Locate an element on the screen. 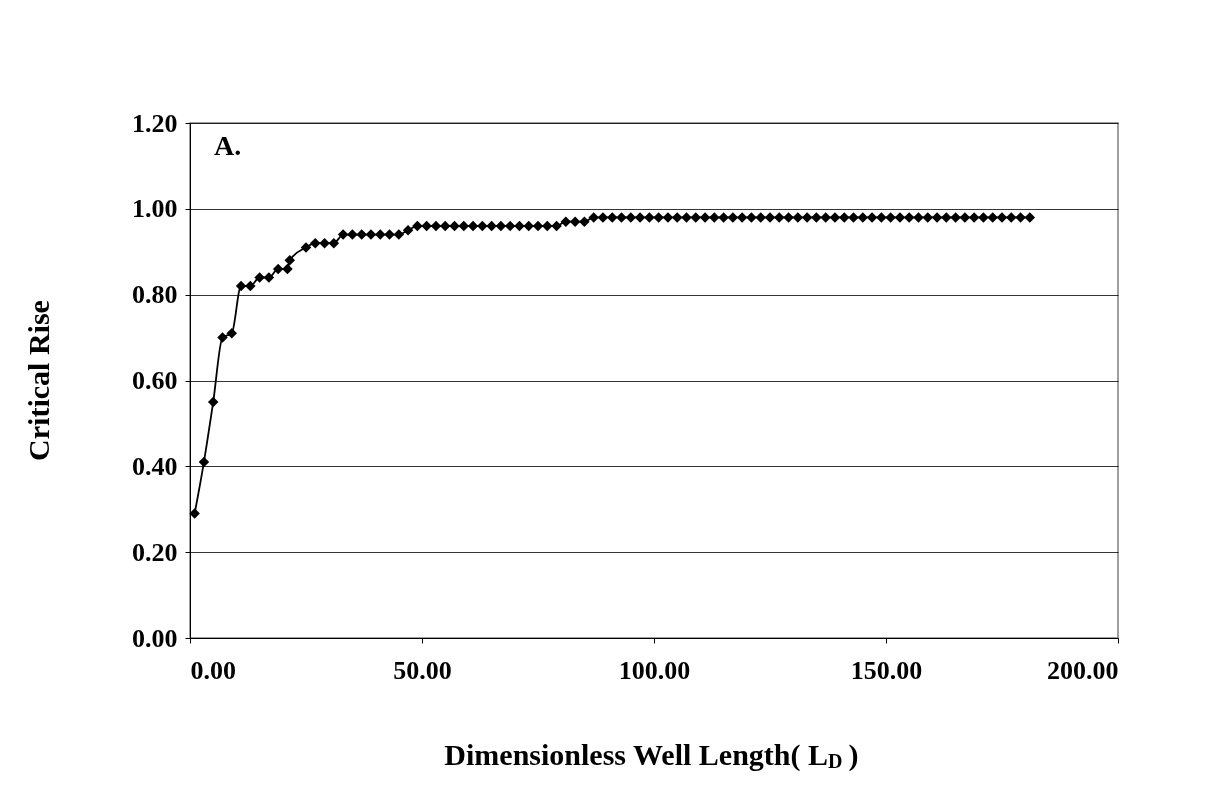 The width and height of the screenshot is (1210, 801). x-tick-label: 200.00 is located at coordinates (1083, 670).